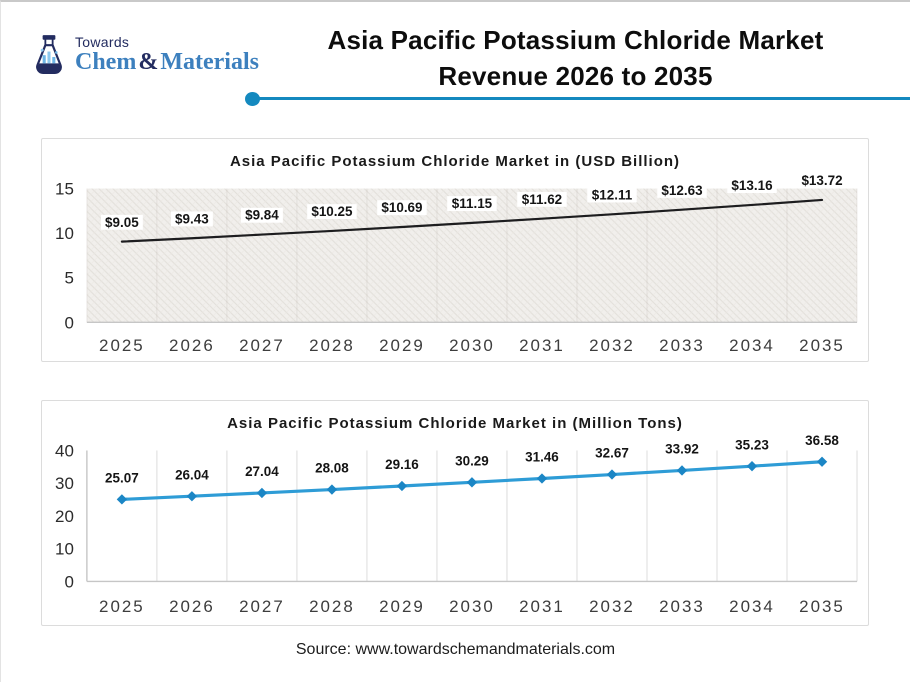 The image size is (910, 682). What do you see at coordinates (64, 451) in the screenshot?
I see `svg-text: 40` at bounding box center [64, 451].